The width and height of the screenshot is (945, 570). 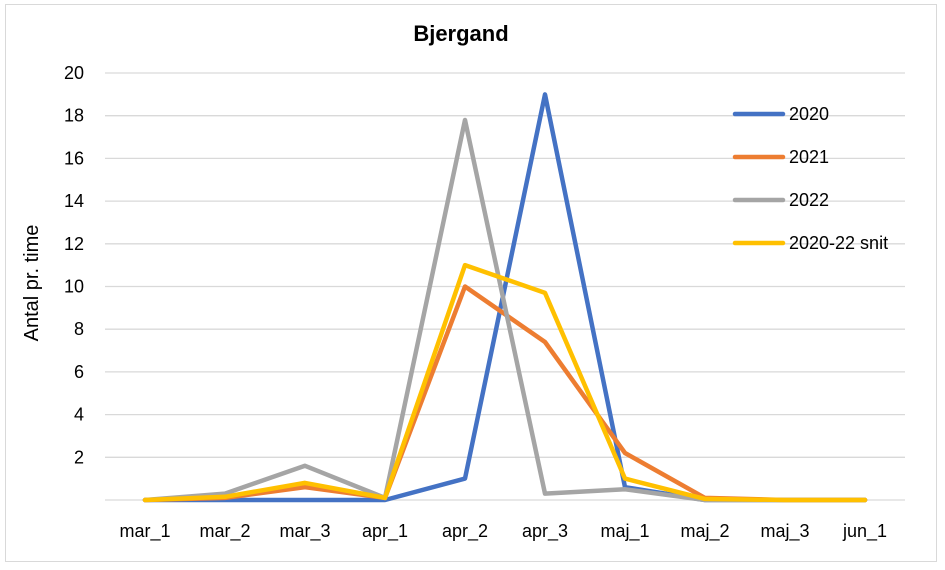 I want to click on legend-label-2: 2022, so click(x=809, y=200).